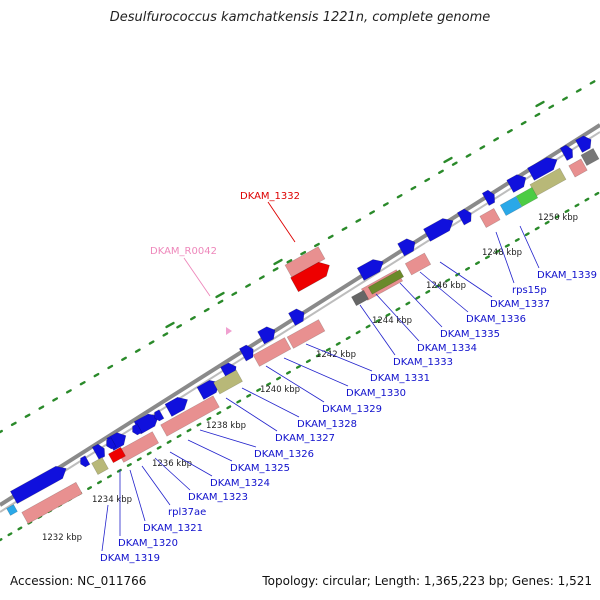  I want to click on gene-label: DKAM_1329, so click(352, 409).